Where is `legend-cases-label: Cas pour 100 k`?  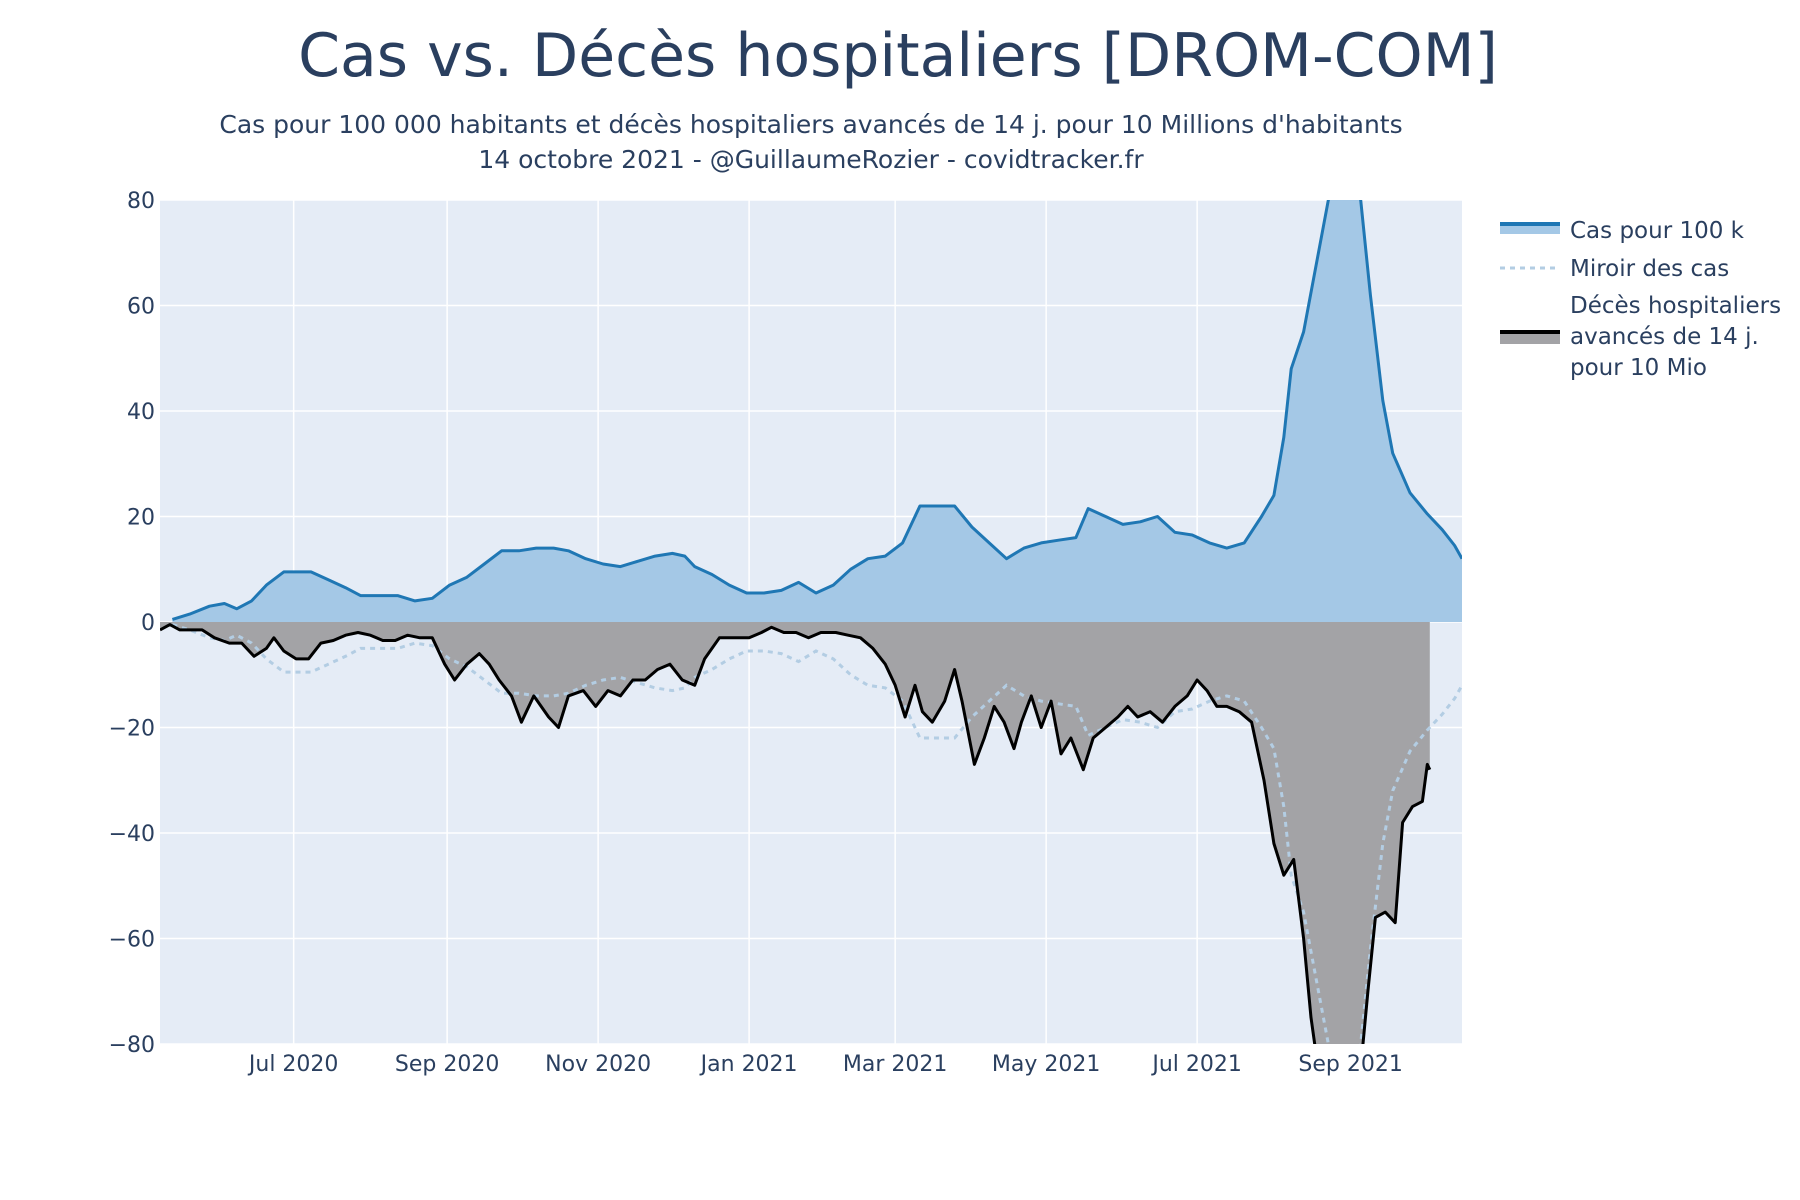 legend-cases-label: Cas pour 100 k is located at coordinates (1657, 231).